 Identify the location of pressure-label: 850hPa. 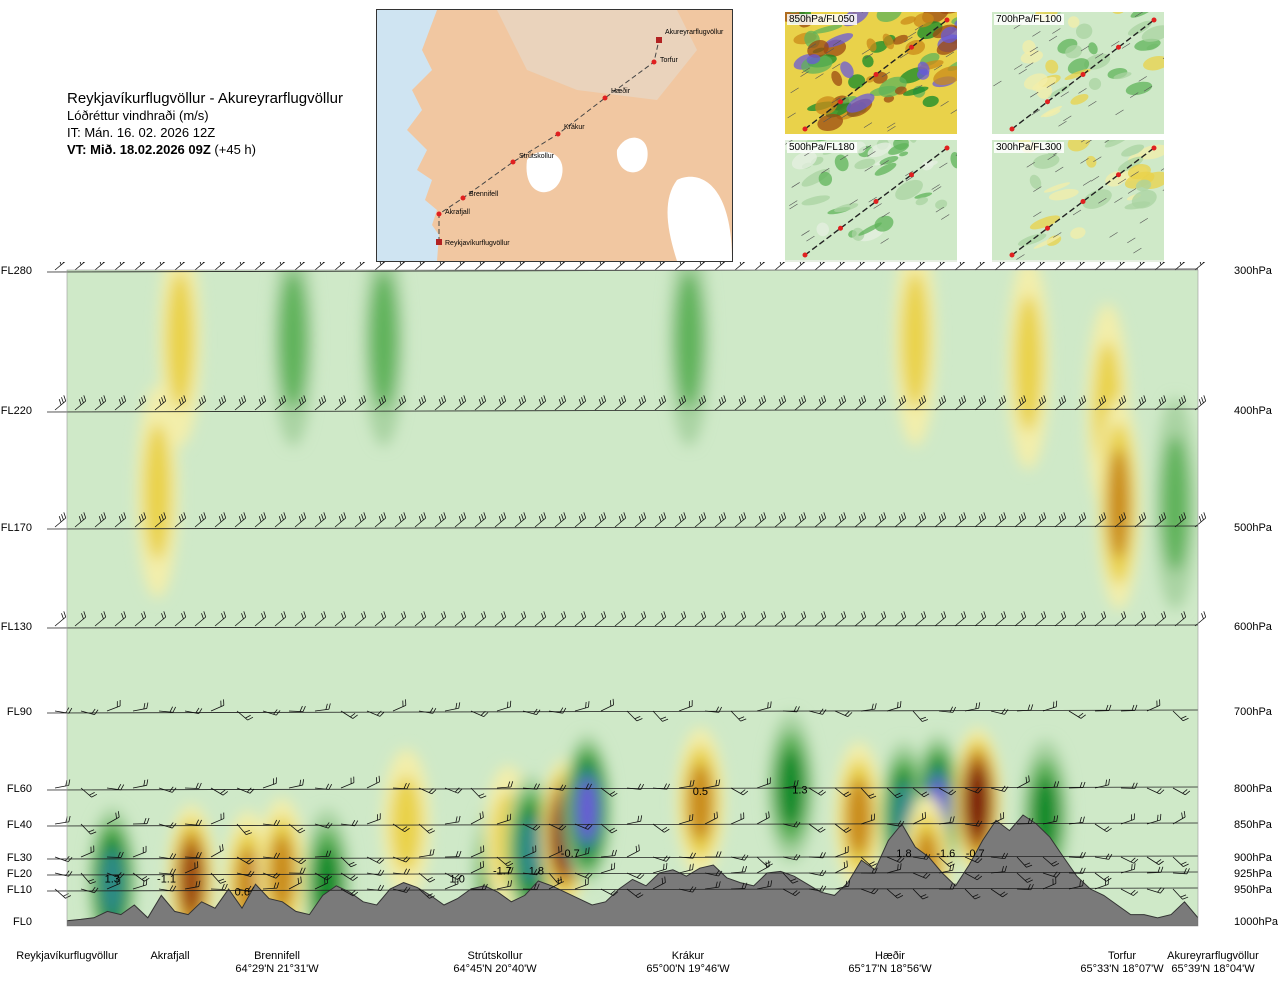
(1253, 825).